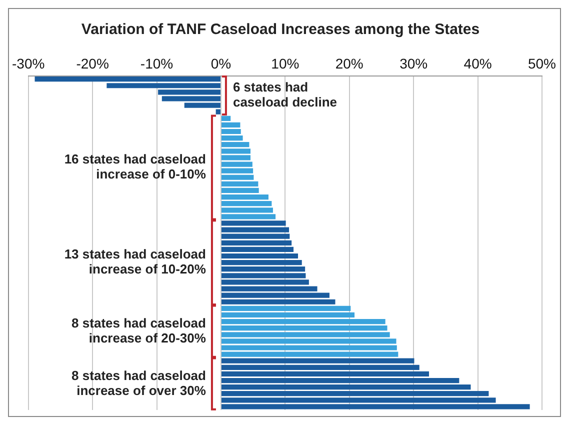 The height and width of the screenshot is (425, 569). What do you see at coordinates (285, 63) in the screenshot?
I see `x-tick-label: 10%` at bounding box center [285, 63].